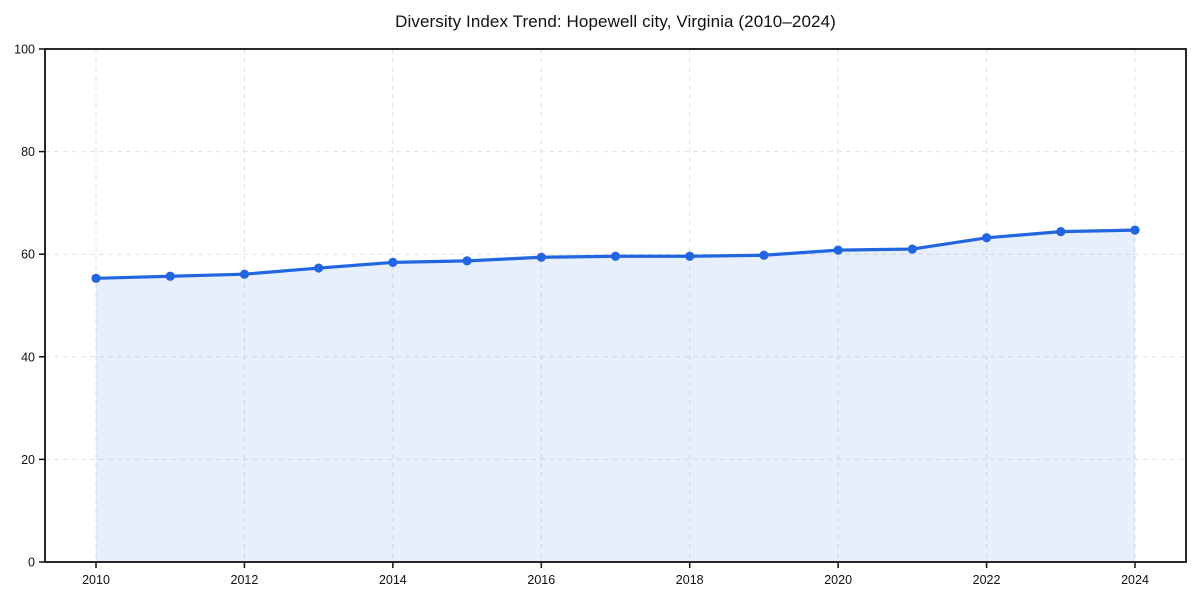  I want to click on y-tick-label: 60, so click(28, 255).